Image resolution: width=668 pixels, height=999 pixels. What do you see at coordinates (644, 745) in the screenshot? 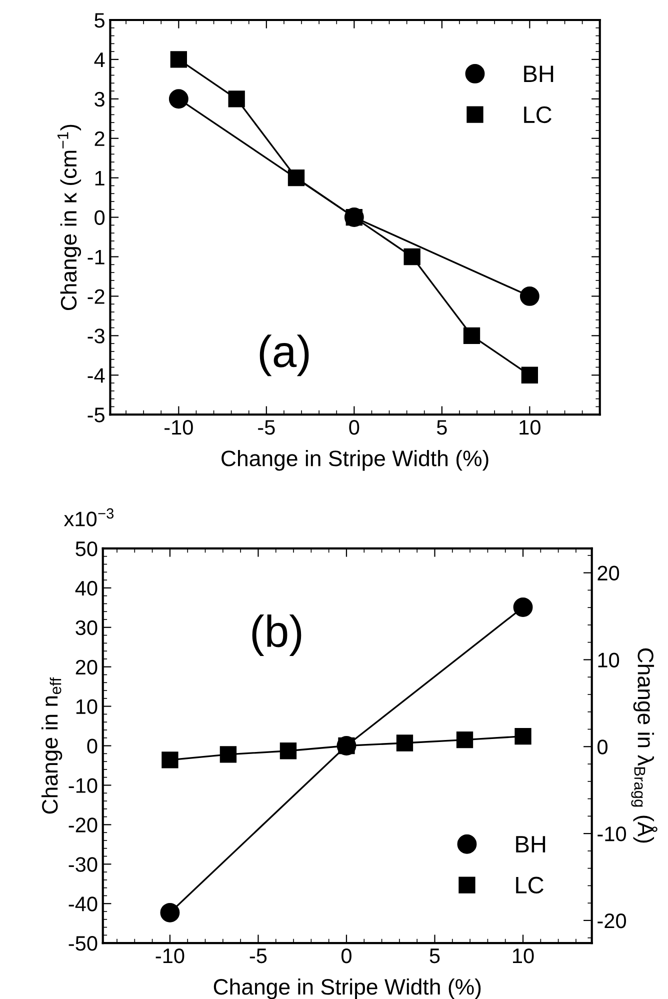
I see `y2-axis-title: Change in λ$_{Bragg}$ (Å)` at bounding box center [644, 745].